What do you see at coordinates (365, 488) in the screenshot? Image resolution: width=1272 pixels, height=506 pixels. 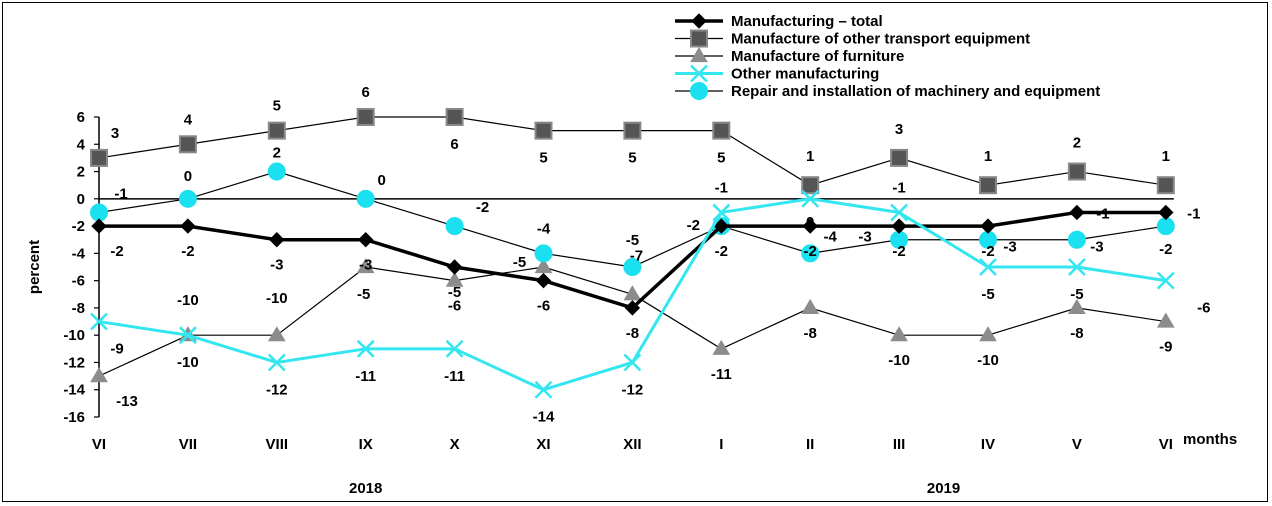 I see `year-label: 2018` at bounding box center [365, 488].